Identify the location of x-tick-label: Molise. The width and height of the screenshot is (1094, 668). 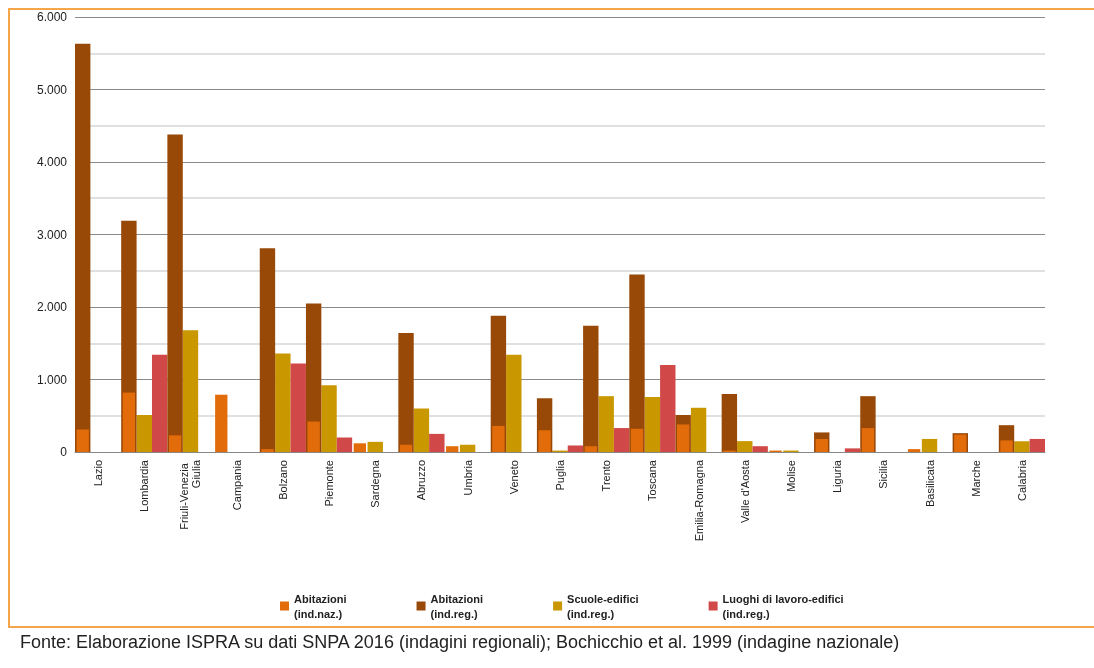
(790, 476).